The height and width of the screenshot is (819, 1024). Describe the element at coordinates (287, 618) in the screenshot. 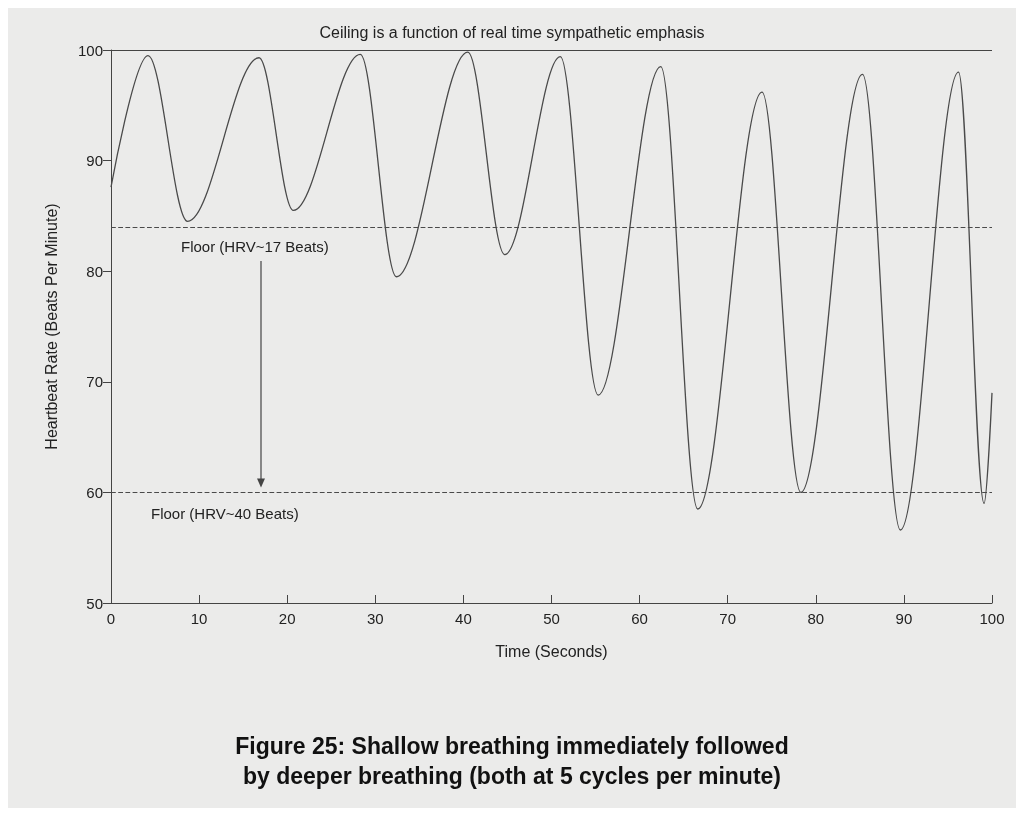

I see `x-tick-label: 20` at that location.